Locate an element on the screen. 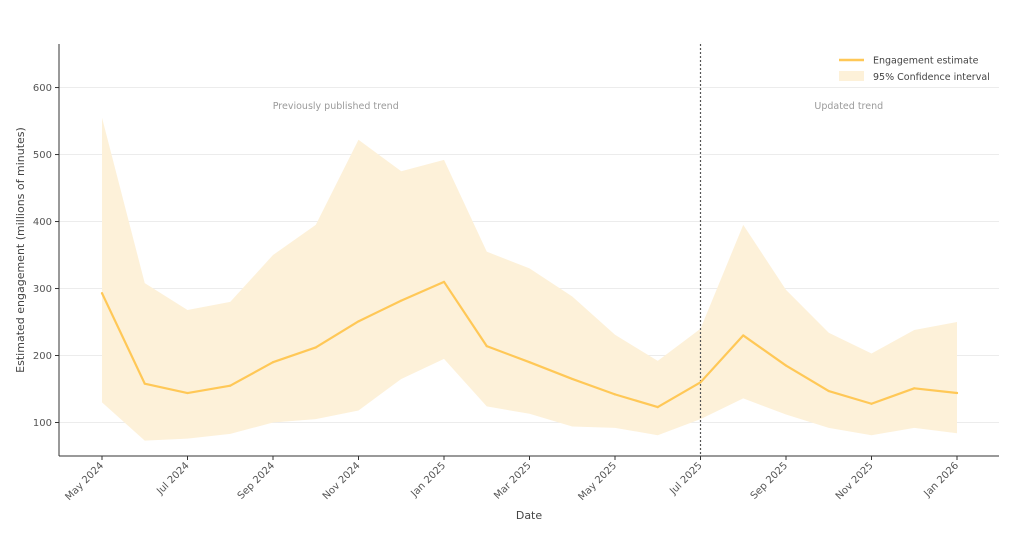  x-tick-label: Nov 2025 is located at coordinates (855, 481).